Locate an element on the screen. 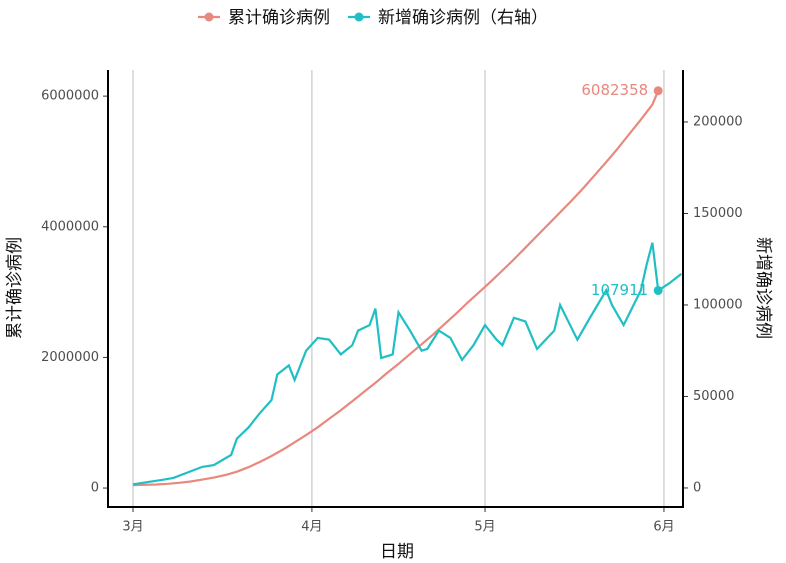 Image resolution: width=786 pixels, height=563 pixels. data-label: 6082358 is located at coordinates (614, 90).